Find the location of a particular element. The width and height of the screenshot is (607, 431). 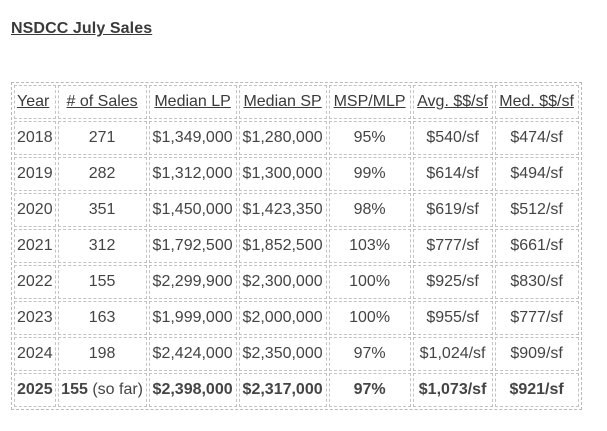

cell-sales: 155 (so far) is located at coordinates (102, 390).